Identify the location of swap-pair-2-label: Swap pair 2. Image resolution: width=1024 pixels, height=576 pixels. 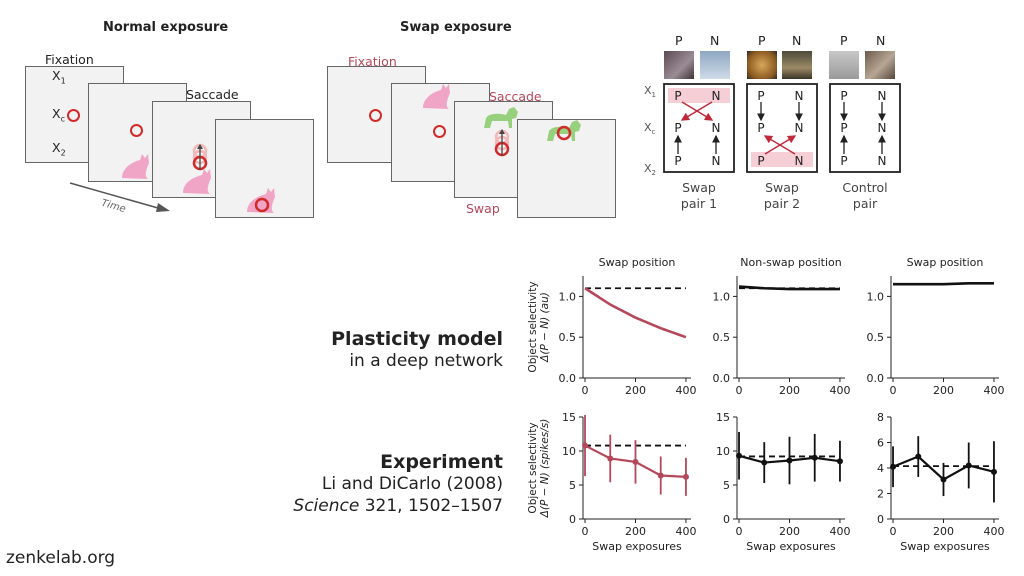
(782, 195).